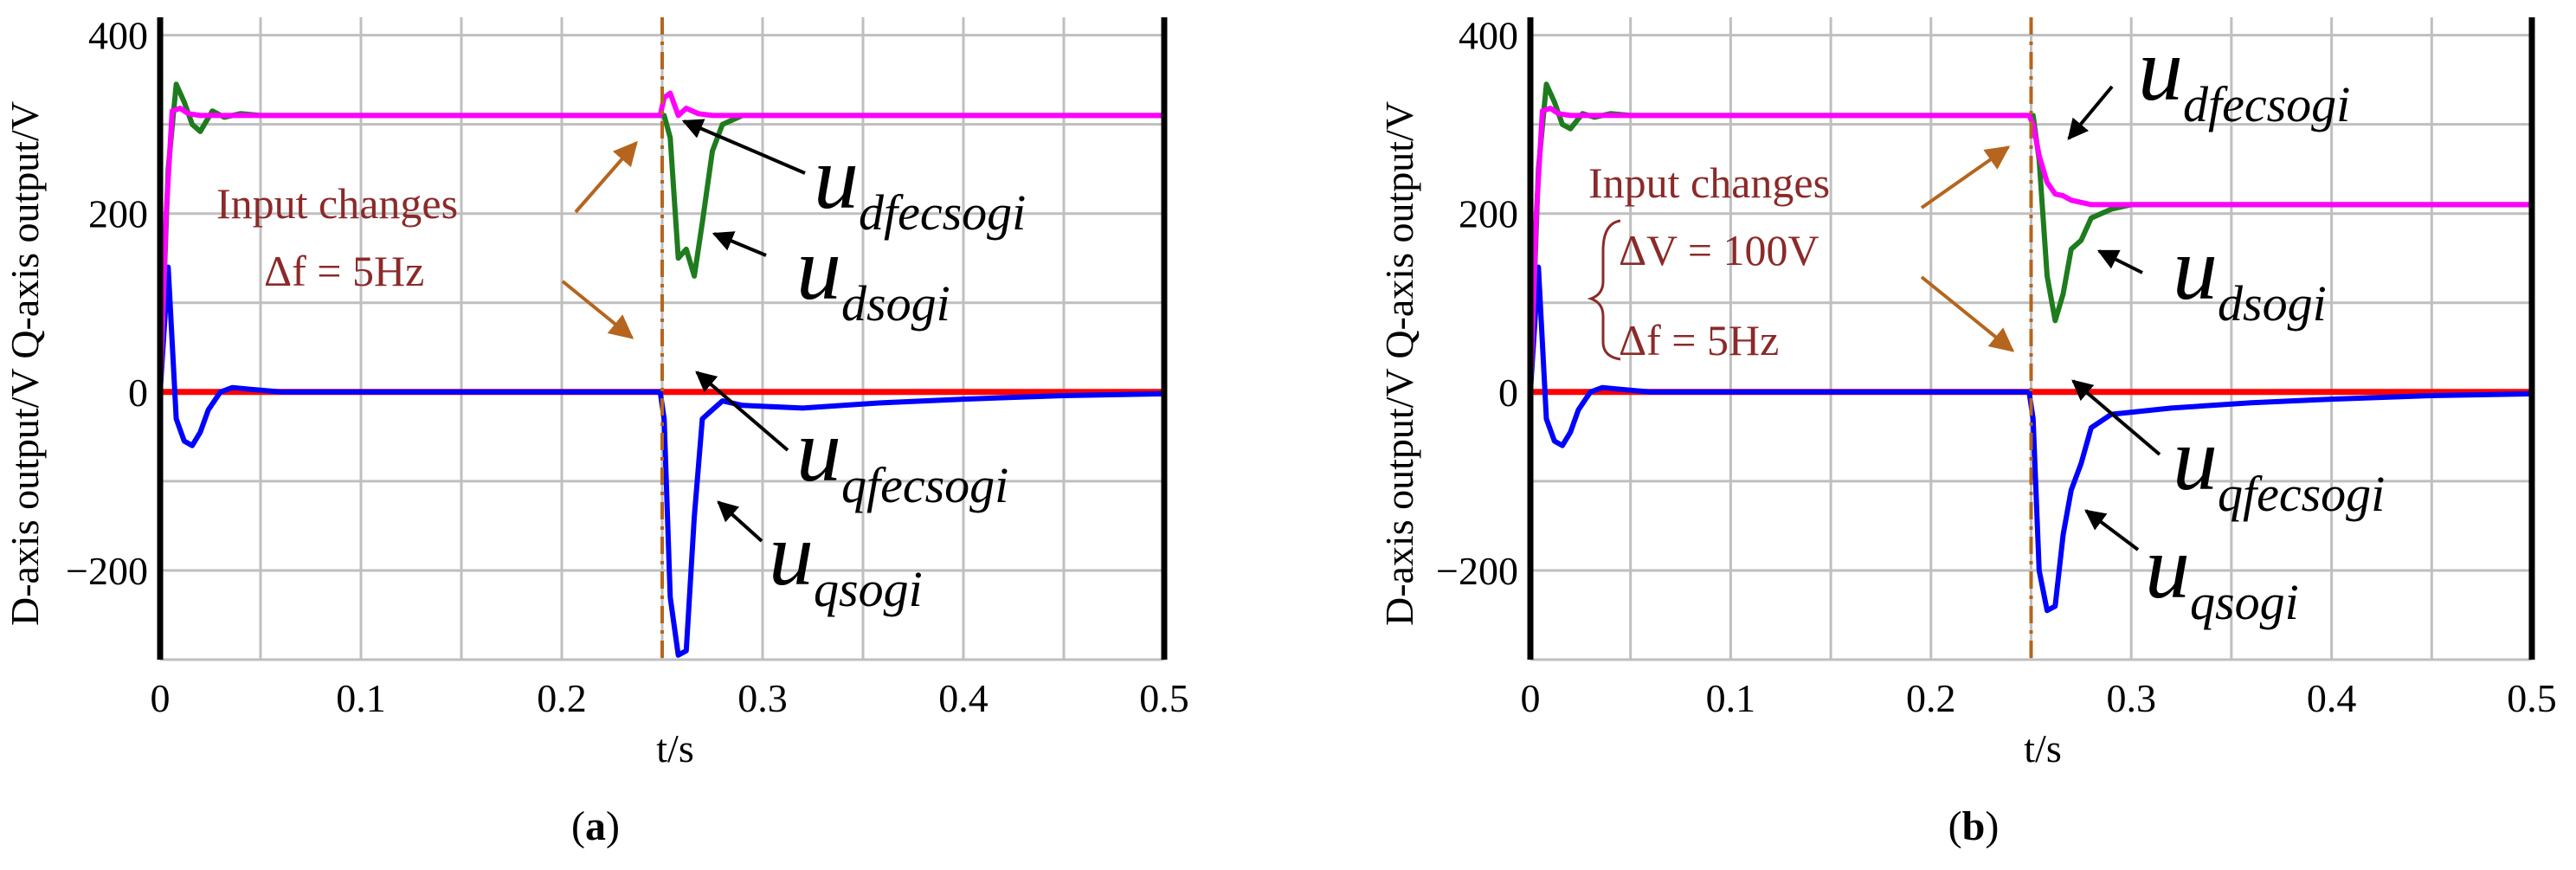 The width and height of the screenshot is (2576, 870). What do you see at coordinates (597, 309) in the screenshot?
I see `annotation-arrow-down-a` at bounding box center [597, 309].